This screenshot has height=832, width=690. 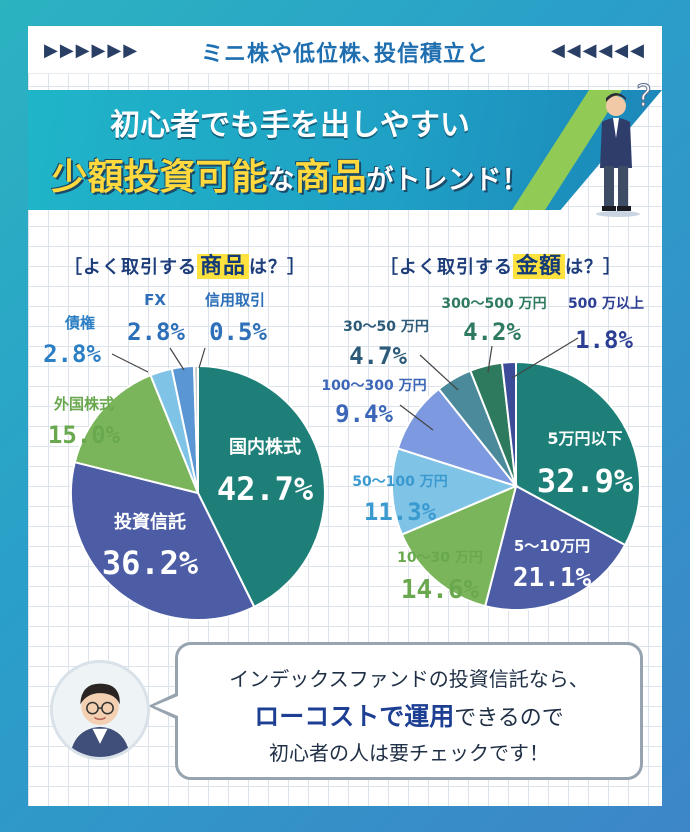 I want to click on top-header: ▶▶▶▶▶▶ ミニ株や低位株､投信積立と ◀◀◀◀◀◀, so click(x=345, y=50).